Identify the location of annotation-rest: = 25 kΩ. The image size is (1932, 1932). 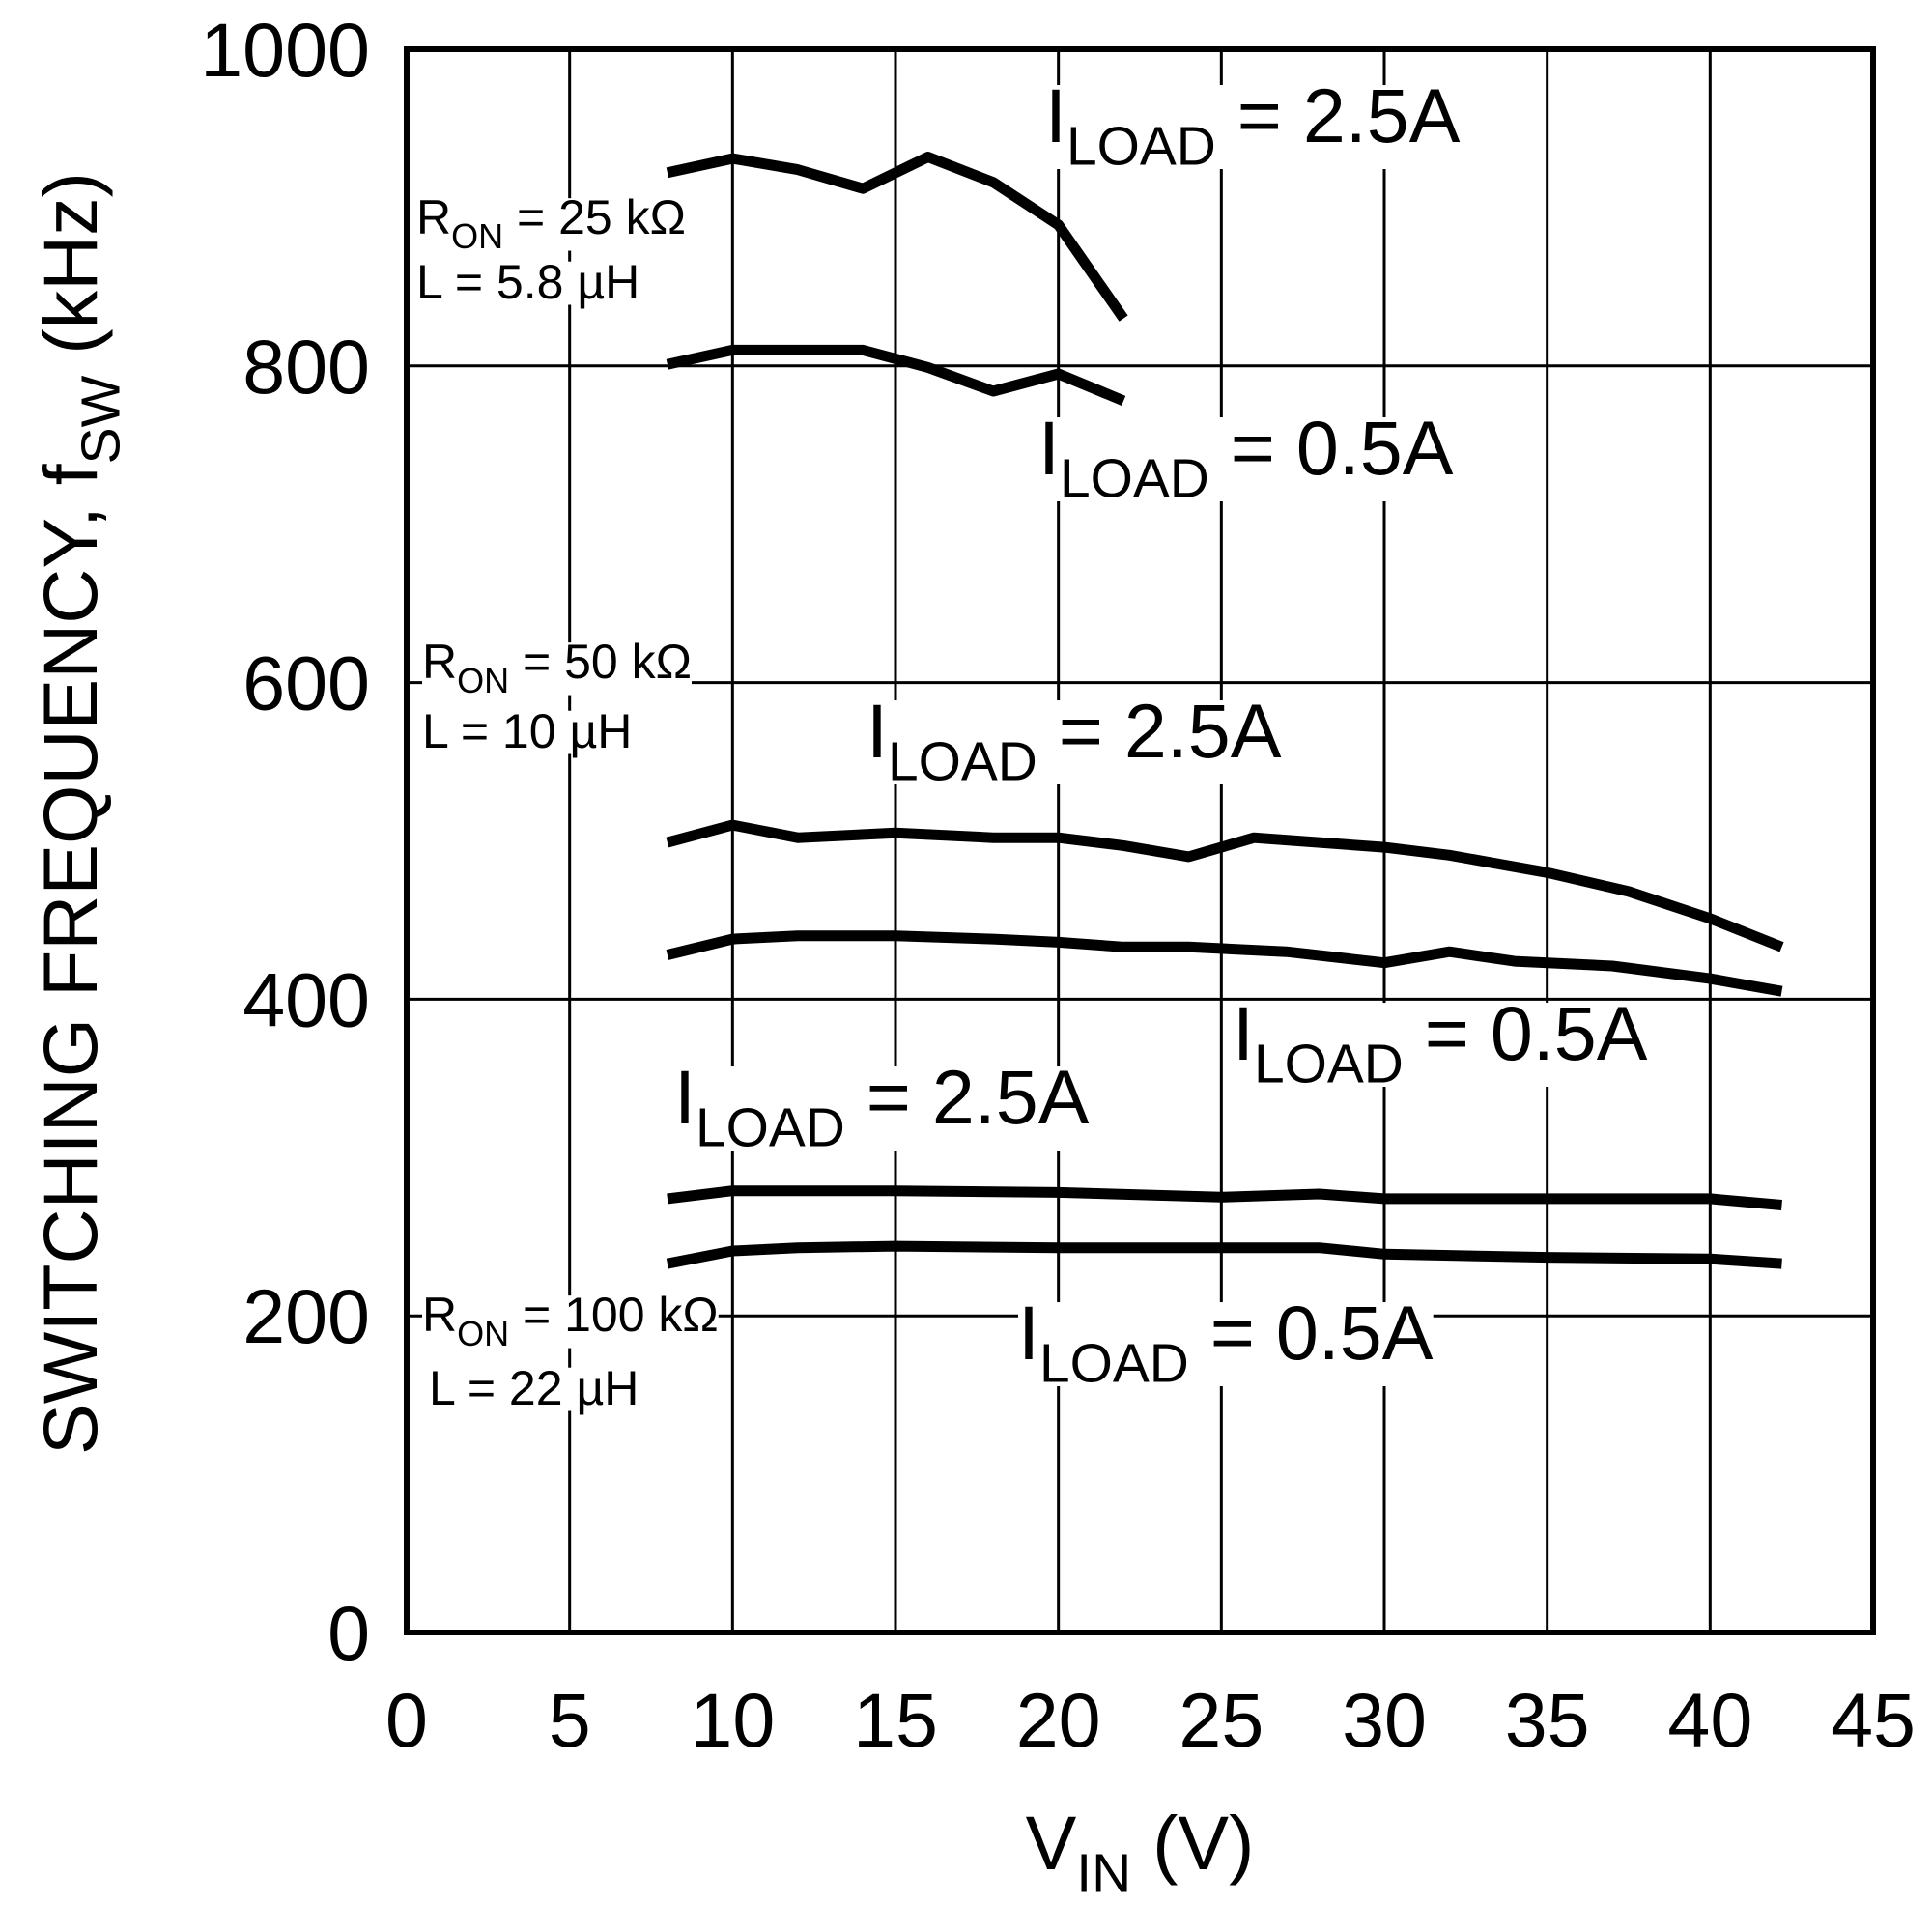
(594, 217).